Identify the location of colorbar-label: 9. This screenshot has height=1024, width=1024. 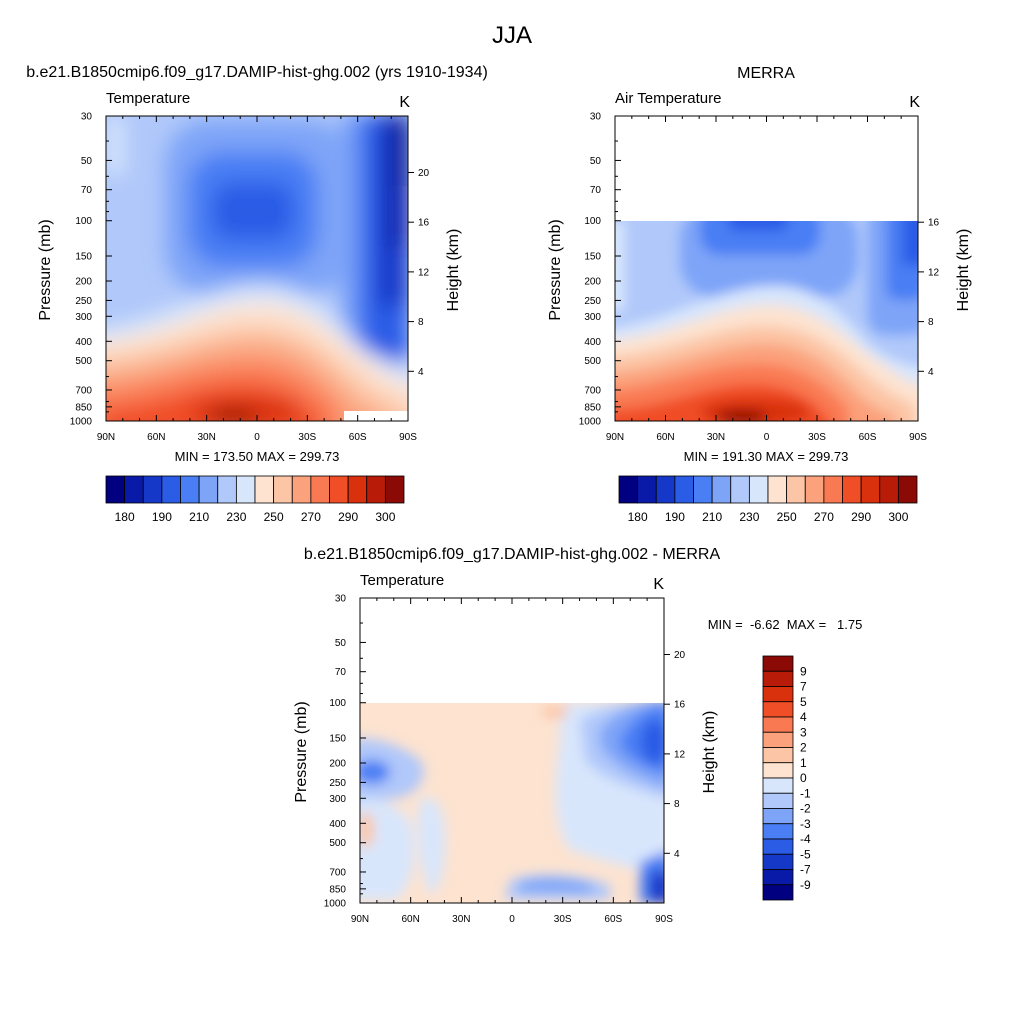
(803, 671).